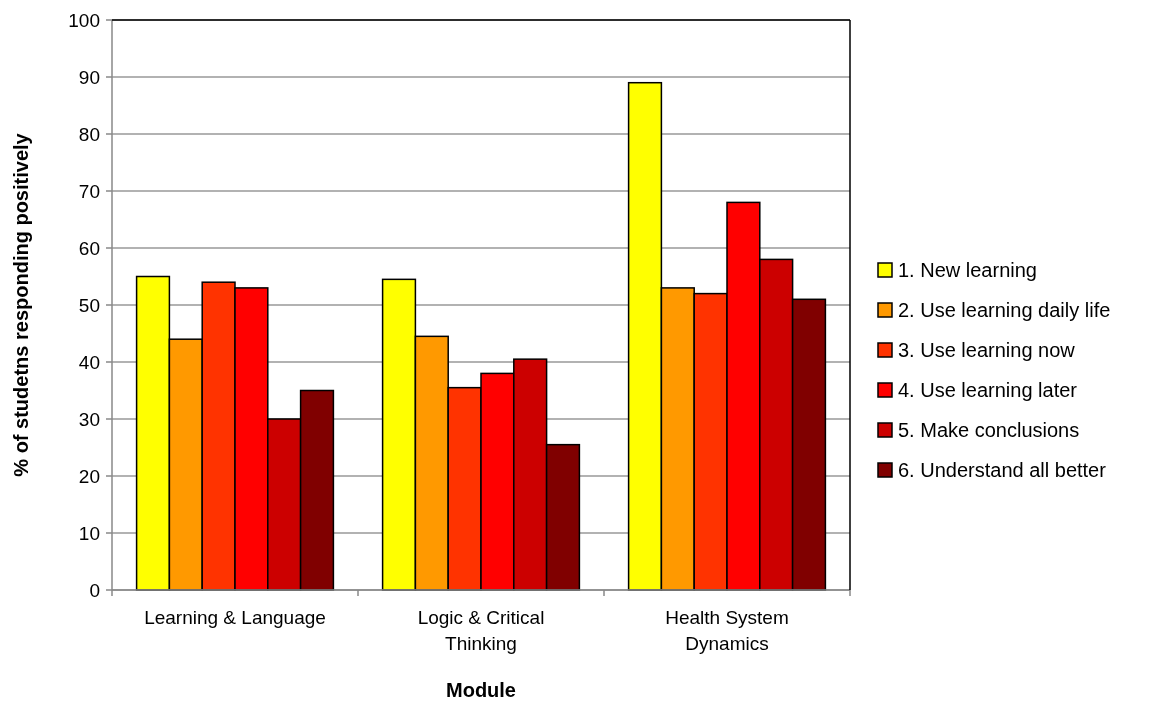 The image size is (1160, 709). I want to click on y-tick-label: 10, so click(89, 533).